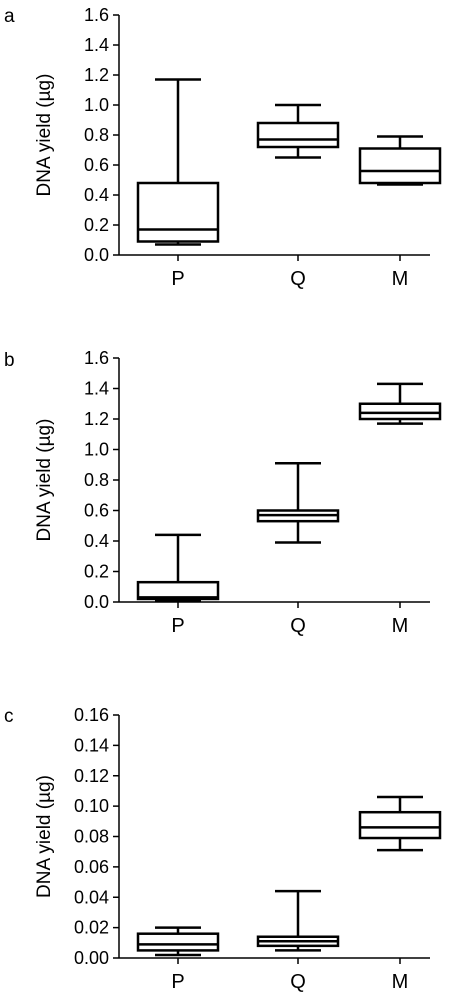 This screenshot has height=1000, width=474. What do you see at coordinates (91, 897) in the screenshot?
I see `y-tick-label: 0.04` at bounding box center [91, 897].